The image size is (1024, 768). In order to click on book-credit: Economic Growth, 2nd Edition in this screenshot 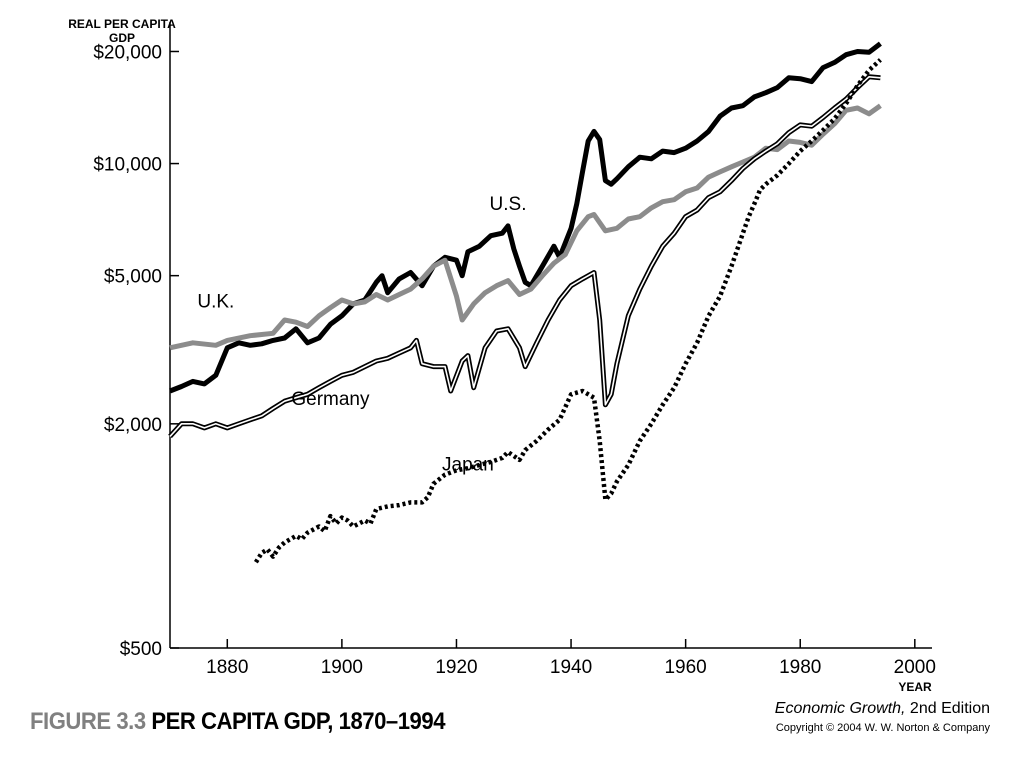, I will do `click(882, 709)`.